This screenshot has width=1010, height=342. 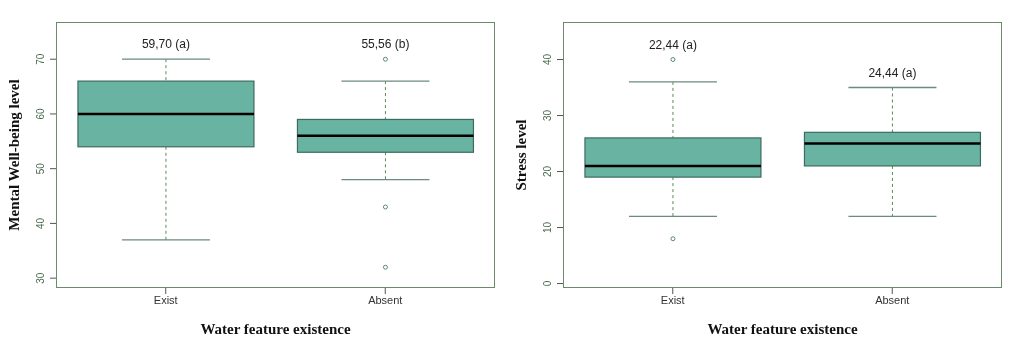 I want to click on annotation: 55,56 (b), so click(x=385, y=44).